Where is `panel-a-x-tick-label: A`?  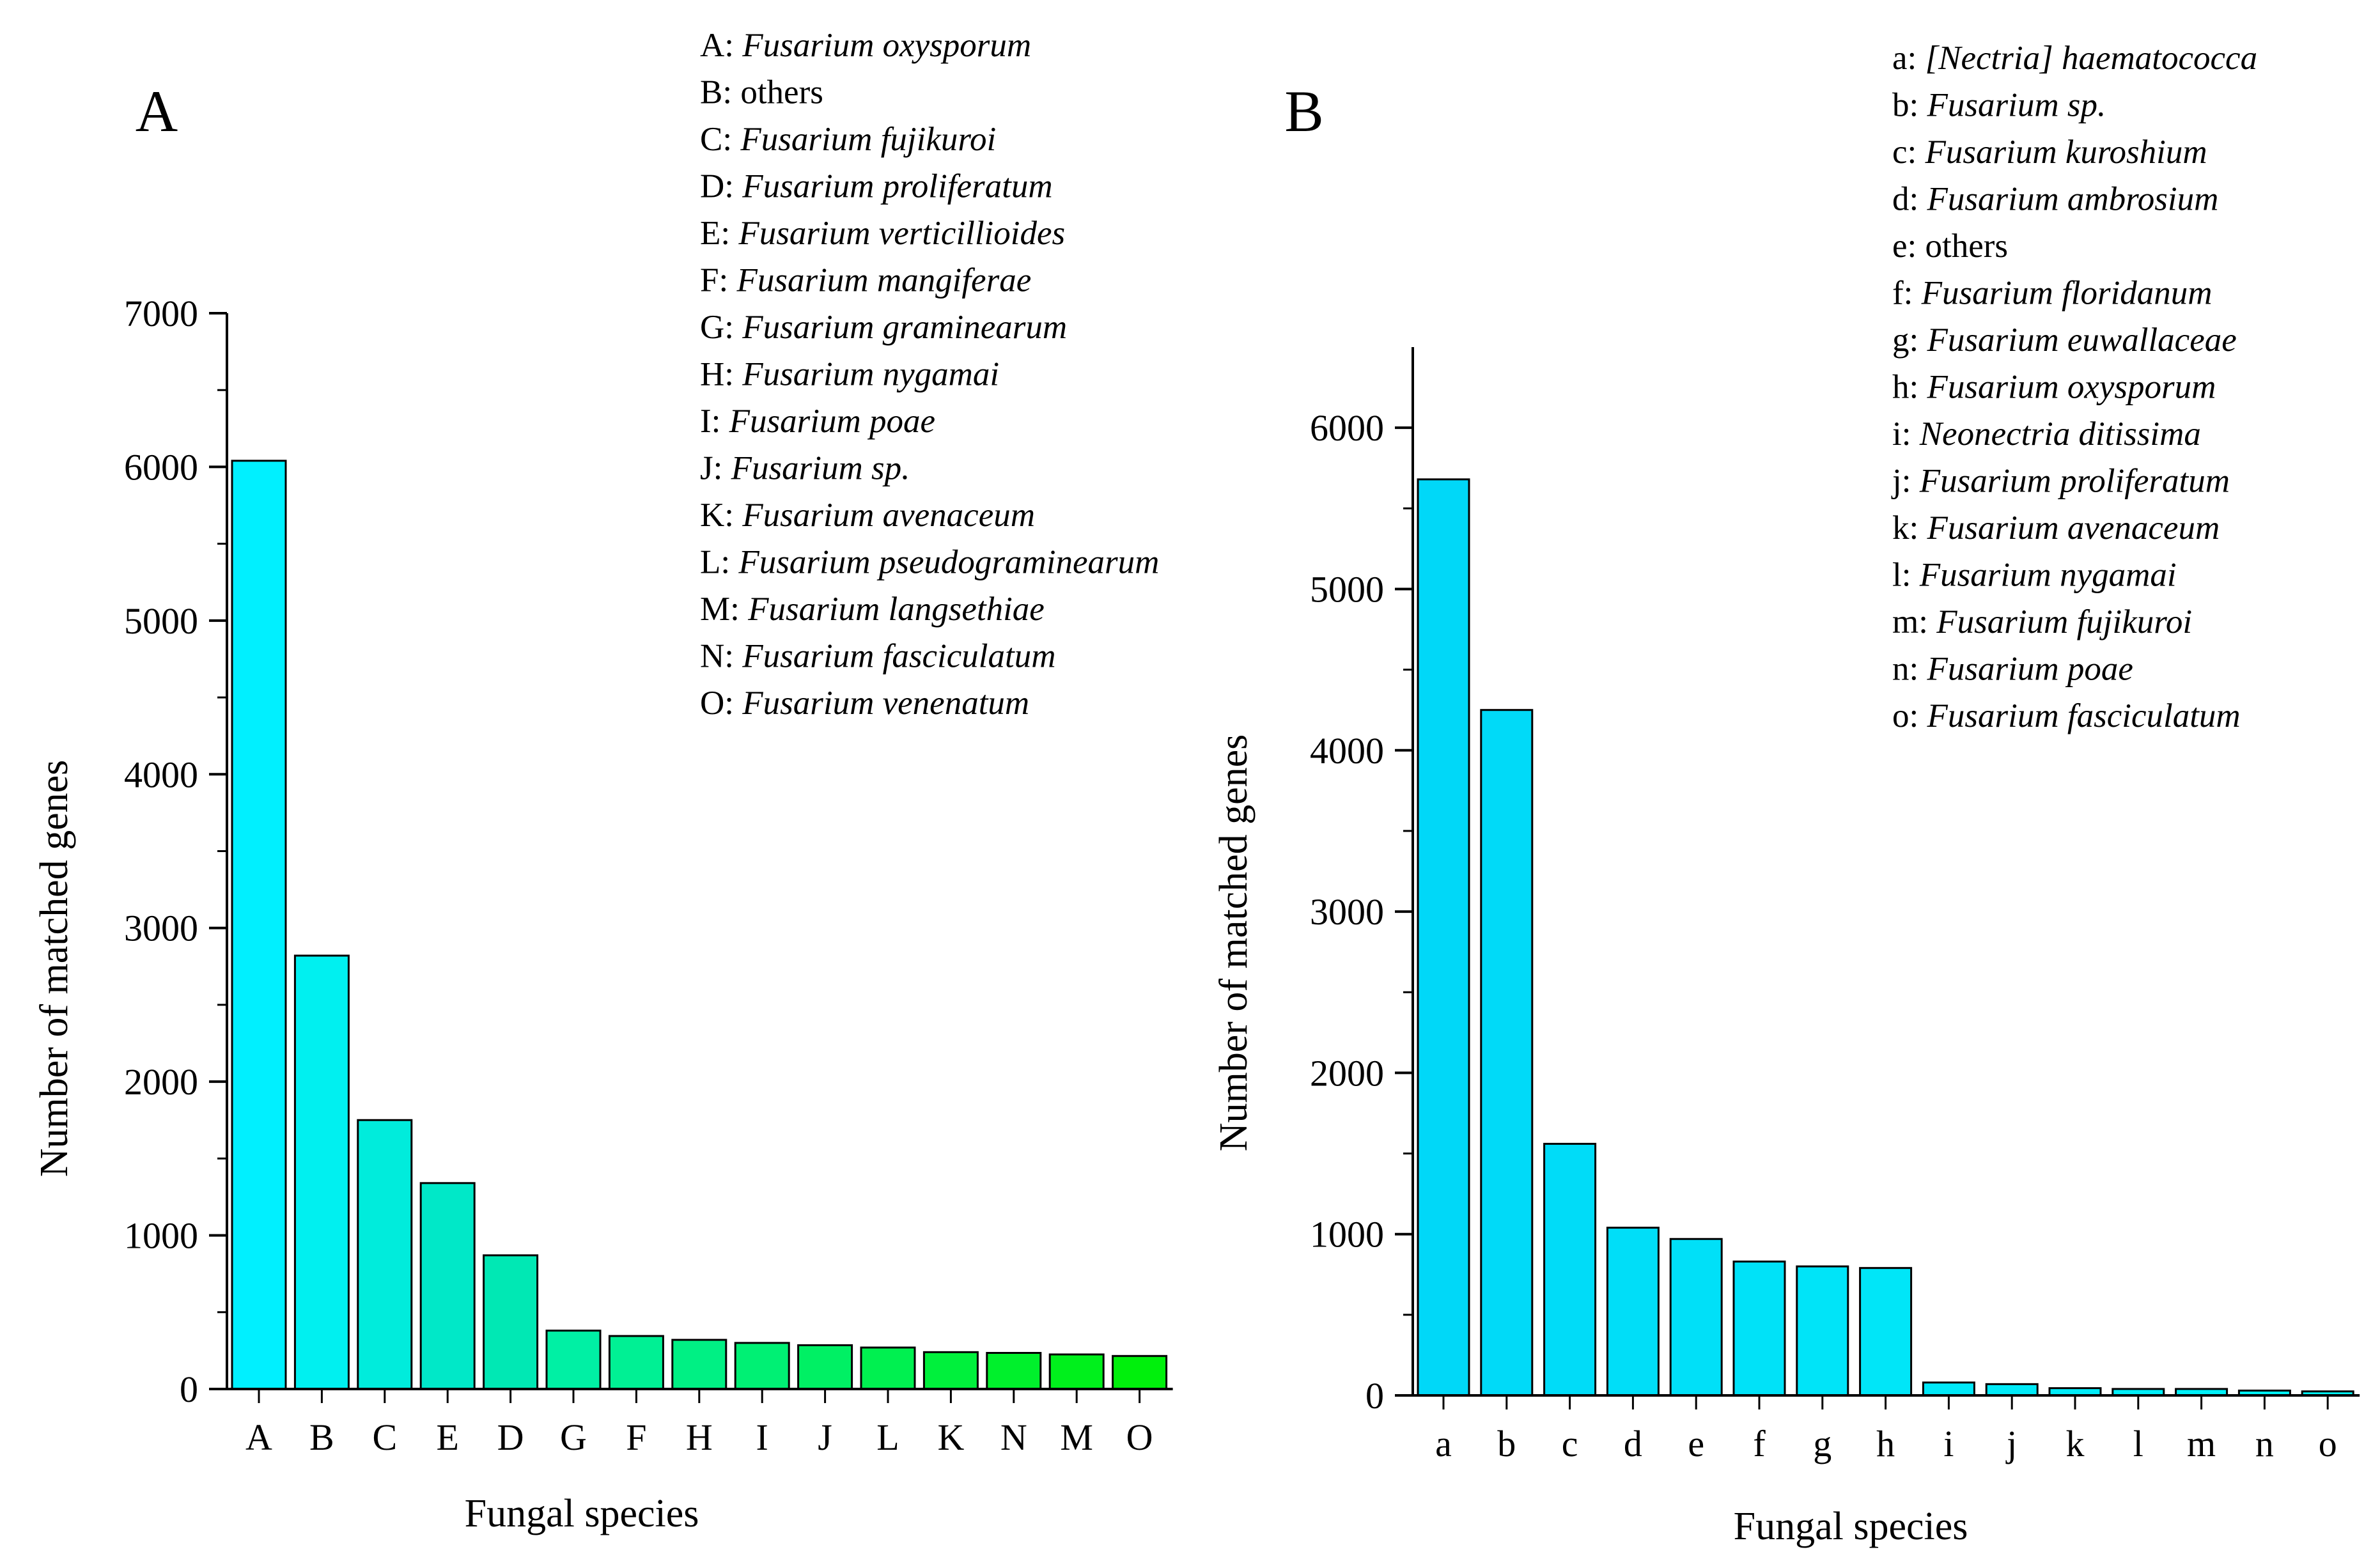
panel-a-x-tick-label: A is located at coordinates (258, 1437).